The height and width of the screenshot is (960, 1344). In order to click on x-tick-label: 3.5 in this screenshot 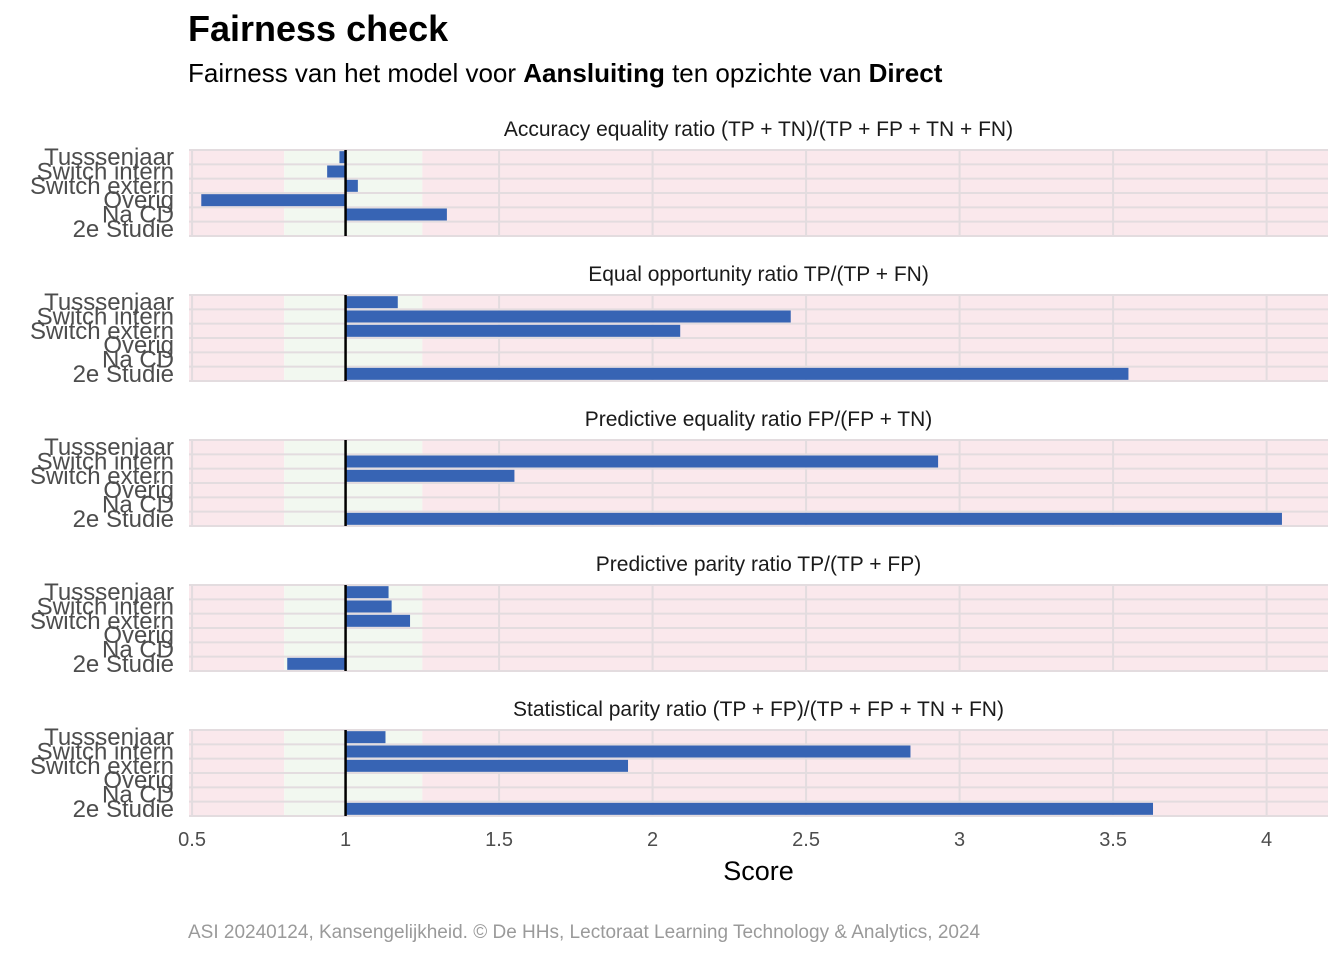, I will do `click(1113, 840)`.